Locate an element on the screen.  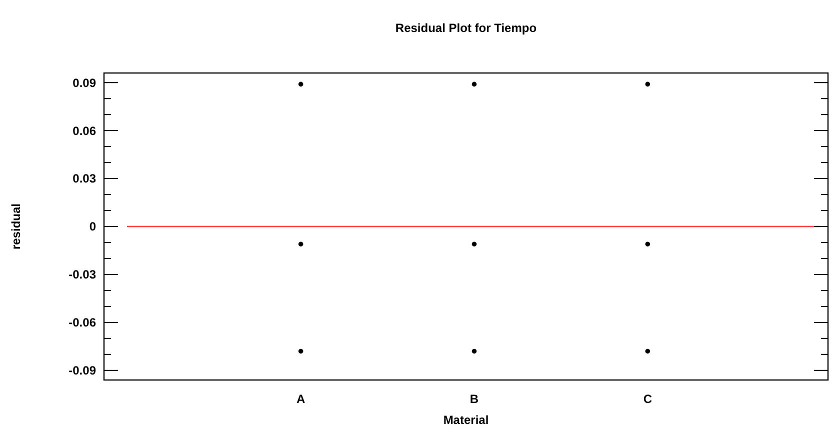
x-tick-label: C is located at coordinates (647, 399).